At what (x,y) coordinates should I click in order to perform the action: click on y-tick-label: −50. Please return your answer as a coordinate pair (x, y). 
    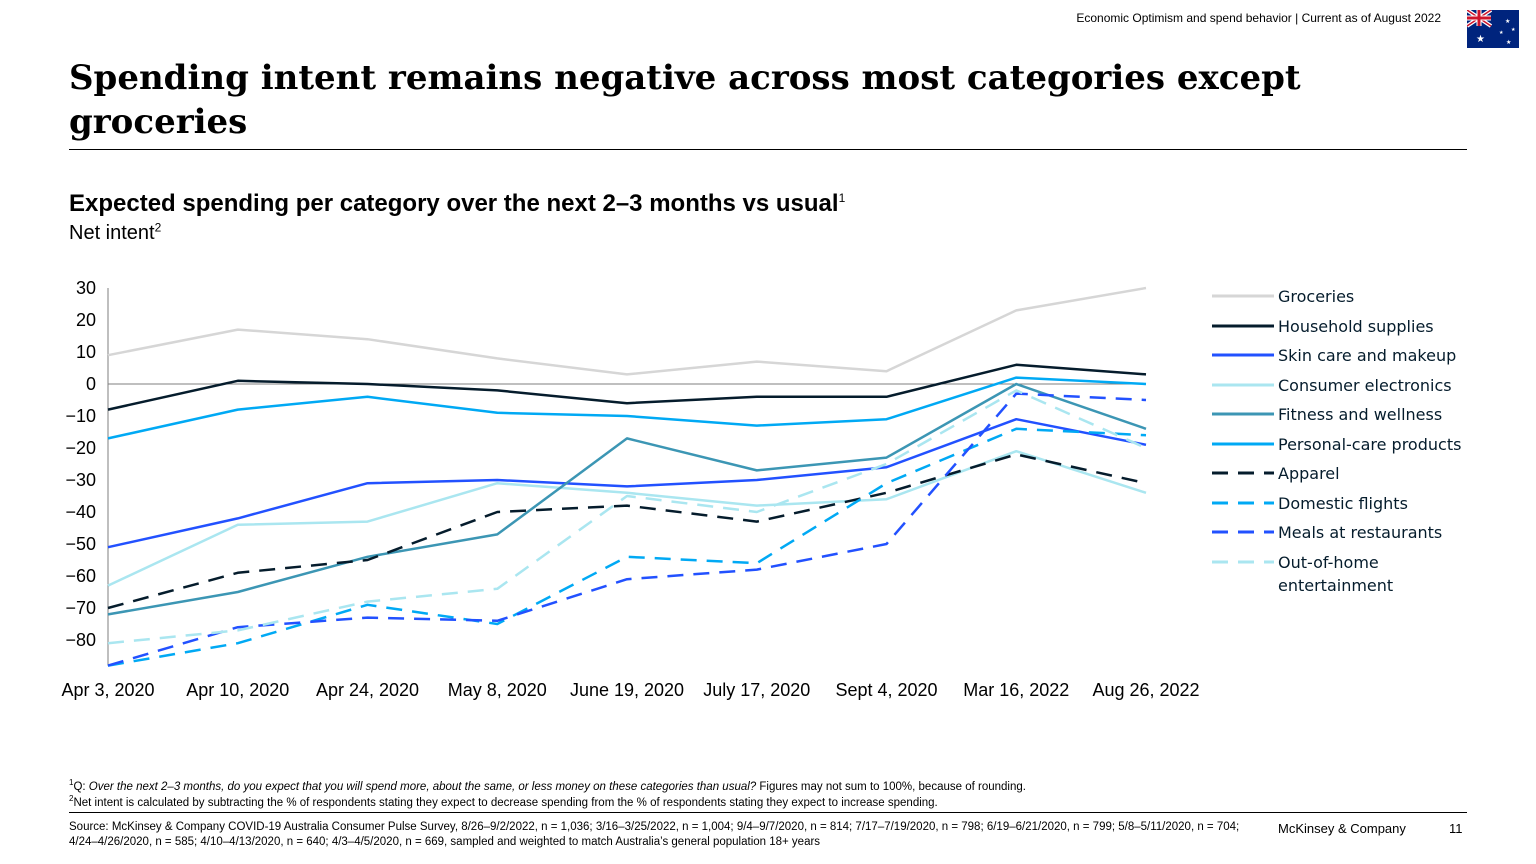
    Looking at the image, I should click on (80, 544).